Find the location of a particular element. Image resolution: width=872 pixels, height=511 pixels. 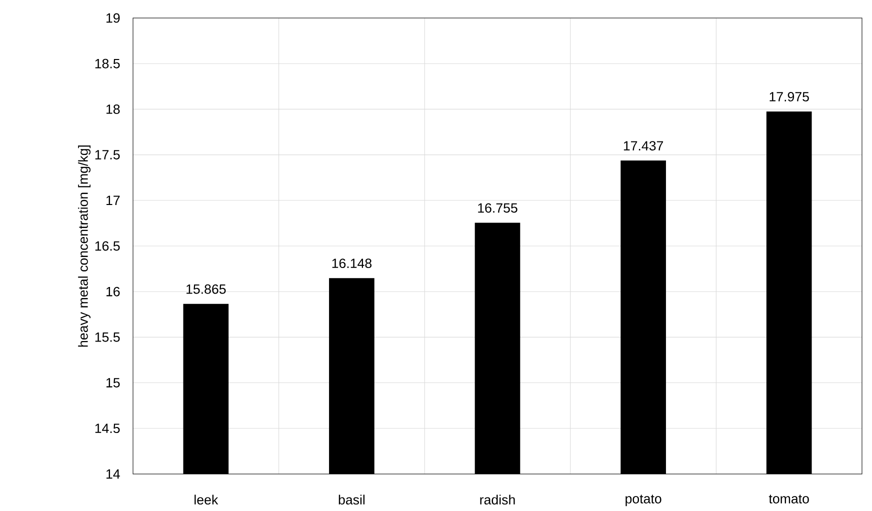

data-label: 17.437 is located at coordinates (644, 146).